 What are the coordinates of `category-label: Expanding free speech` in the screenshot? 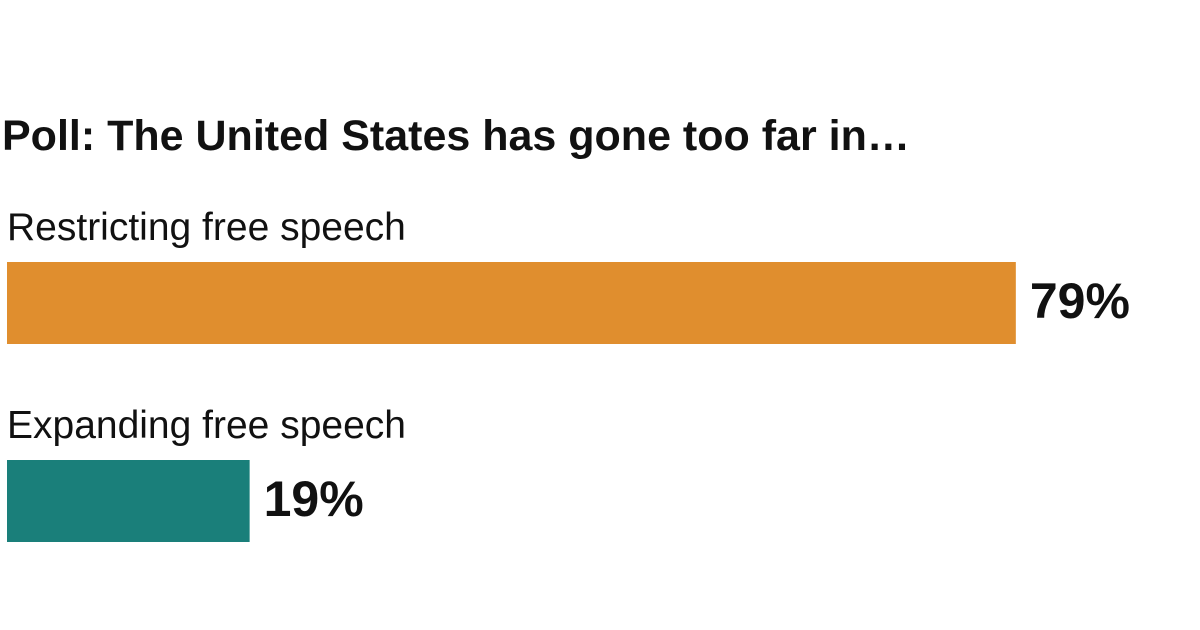 It's located at (206, 425).